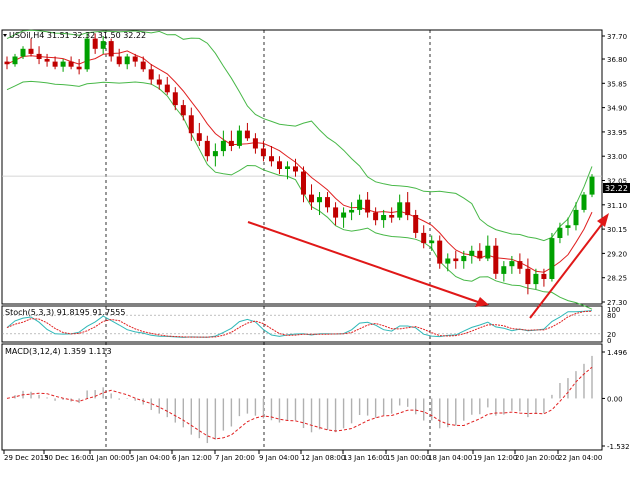 This screenshot has height=490, width=630. I want to click on macd-signal-line, so click(299, 403).